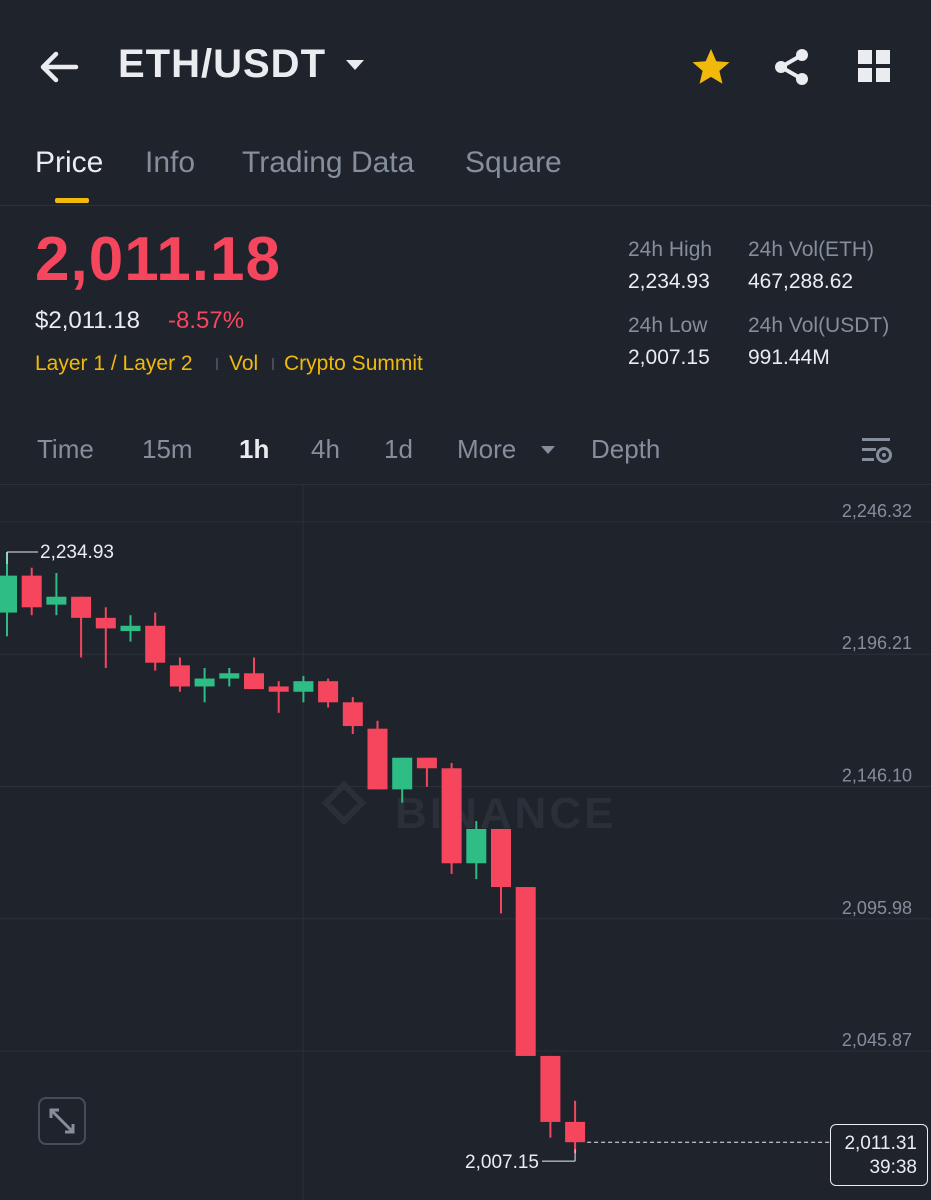  I want to click on interval-15m: 15m, so click(167, 449).